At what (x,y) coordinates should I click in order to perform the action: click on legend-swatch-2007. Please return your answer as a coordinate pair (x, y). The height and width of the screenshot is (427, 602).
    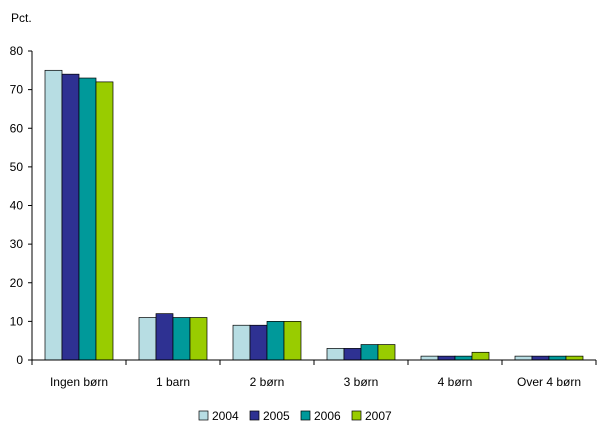
    Looking at the image, I should click on (356, 415).